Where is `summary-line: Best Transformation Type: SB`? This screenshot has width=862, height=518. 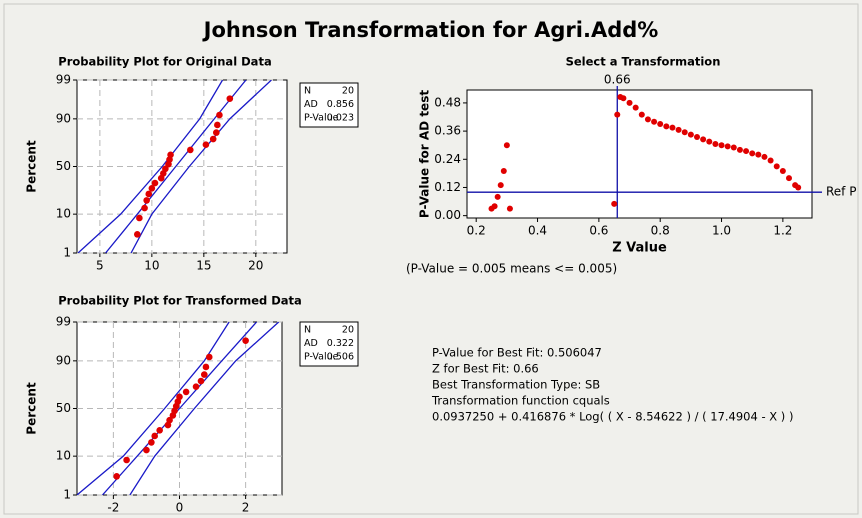
summary-line: Best Transformation Type: SB is located at coordinates (516, 385).